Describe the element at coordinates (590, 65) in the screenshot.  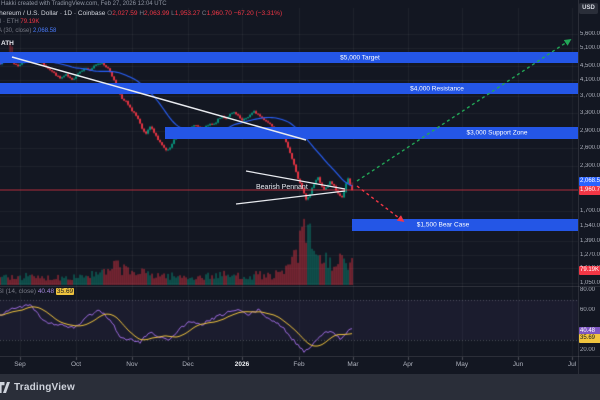
I see `price-tick: 4,500.00` at that location.